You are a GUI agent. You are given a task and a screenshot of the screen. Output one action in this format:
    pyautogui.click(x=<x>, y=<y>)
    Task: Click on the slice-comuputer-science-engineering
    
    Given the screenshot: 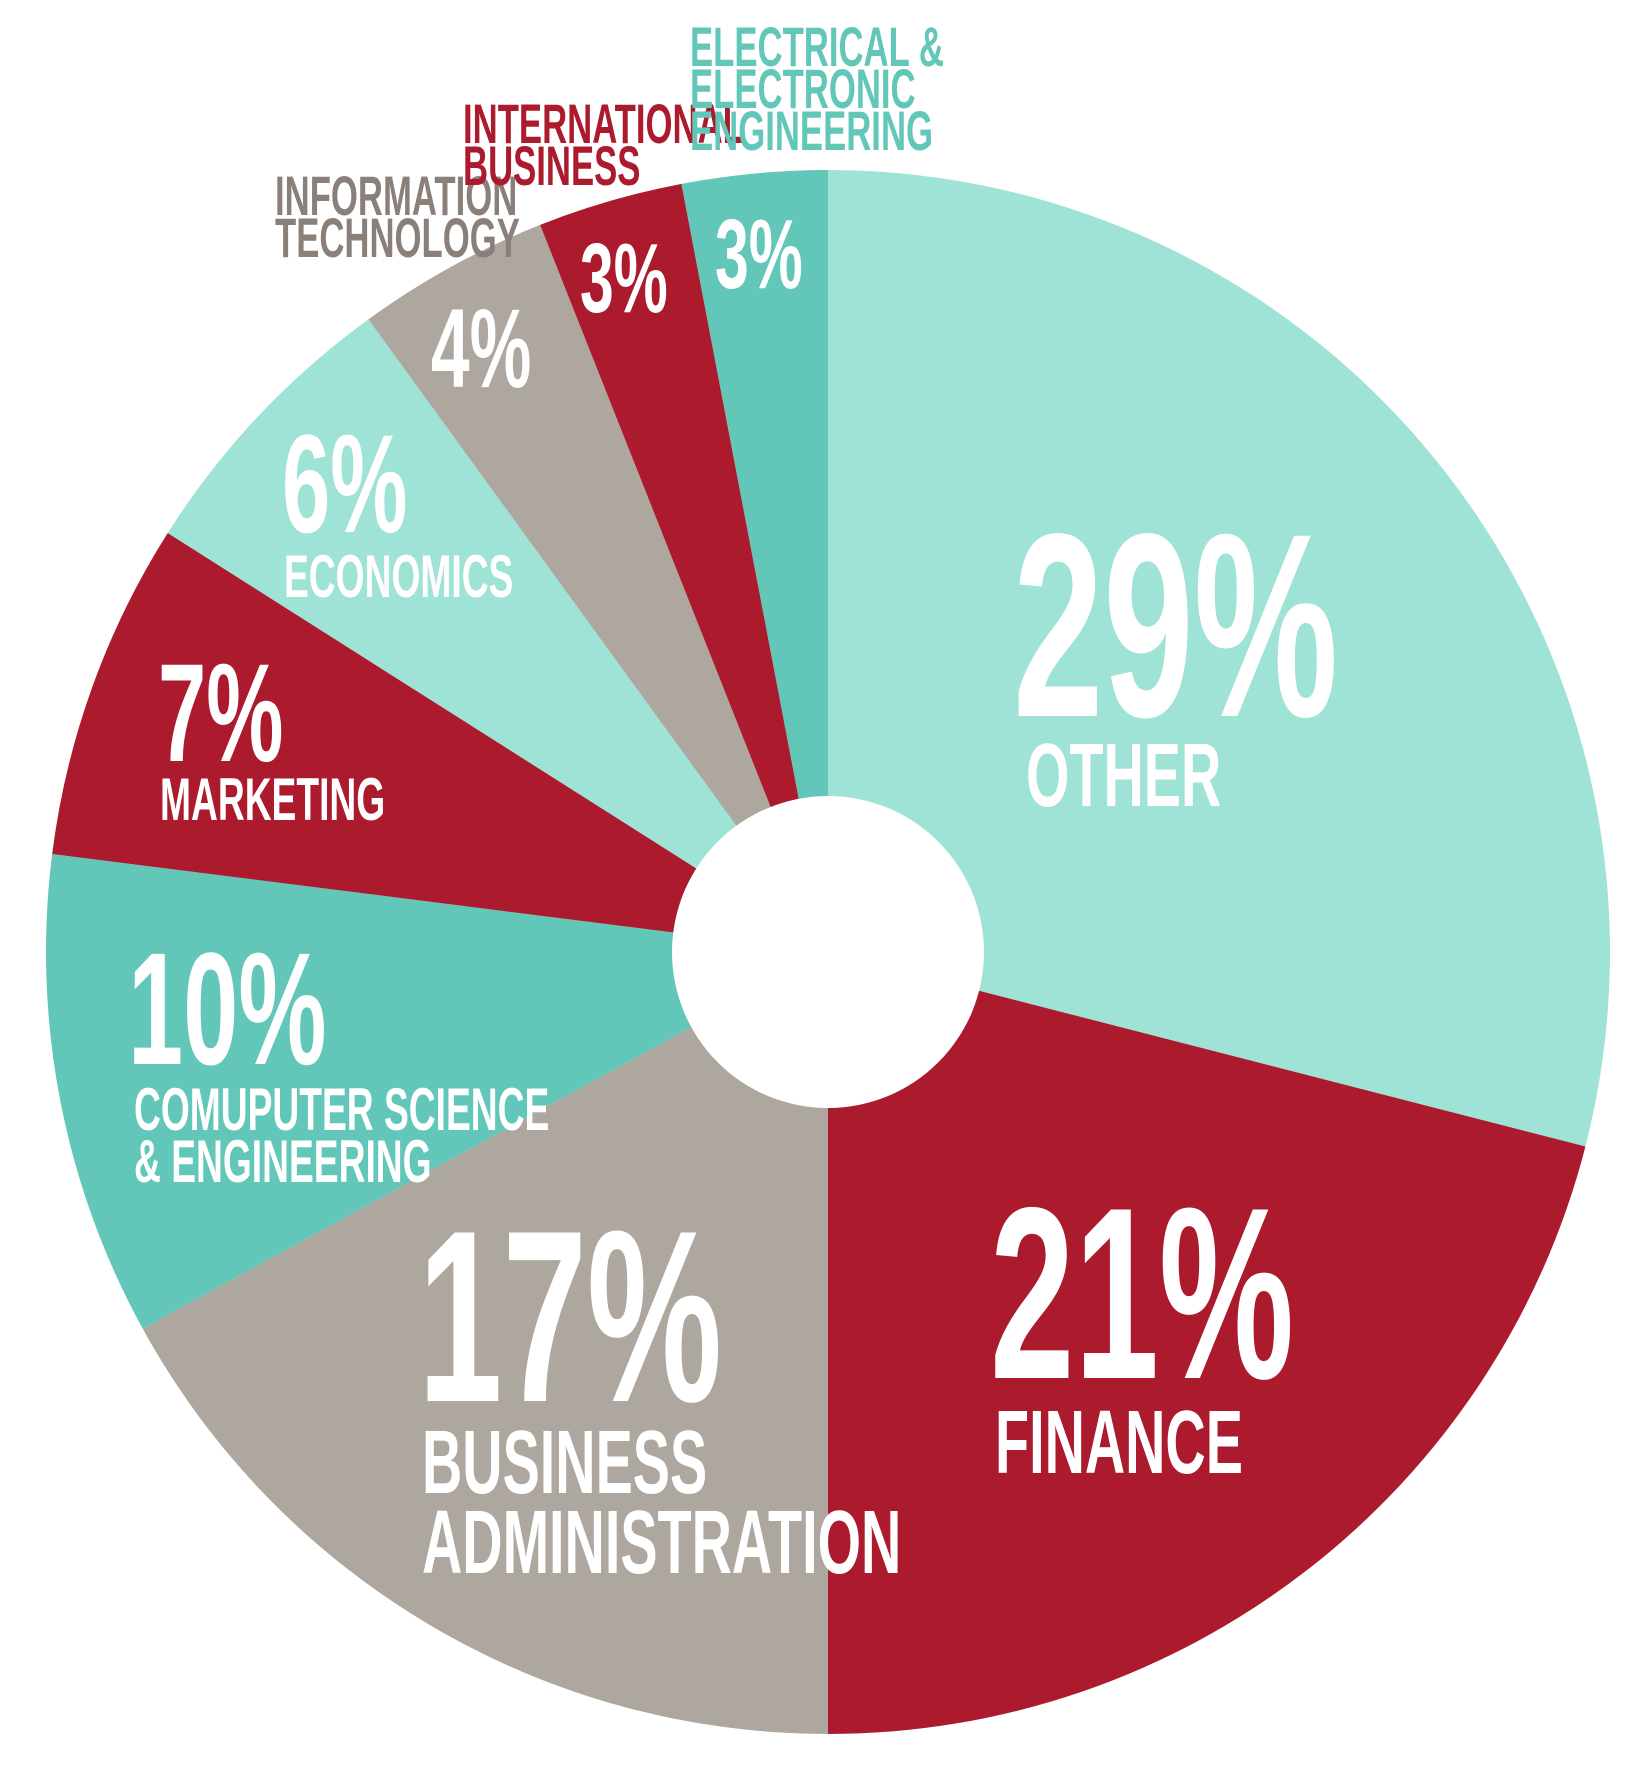 What is the action you would take?
    pyautogui.click(x=437, y=1091)
    